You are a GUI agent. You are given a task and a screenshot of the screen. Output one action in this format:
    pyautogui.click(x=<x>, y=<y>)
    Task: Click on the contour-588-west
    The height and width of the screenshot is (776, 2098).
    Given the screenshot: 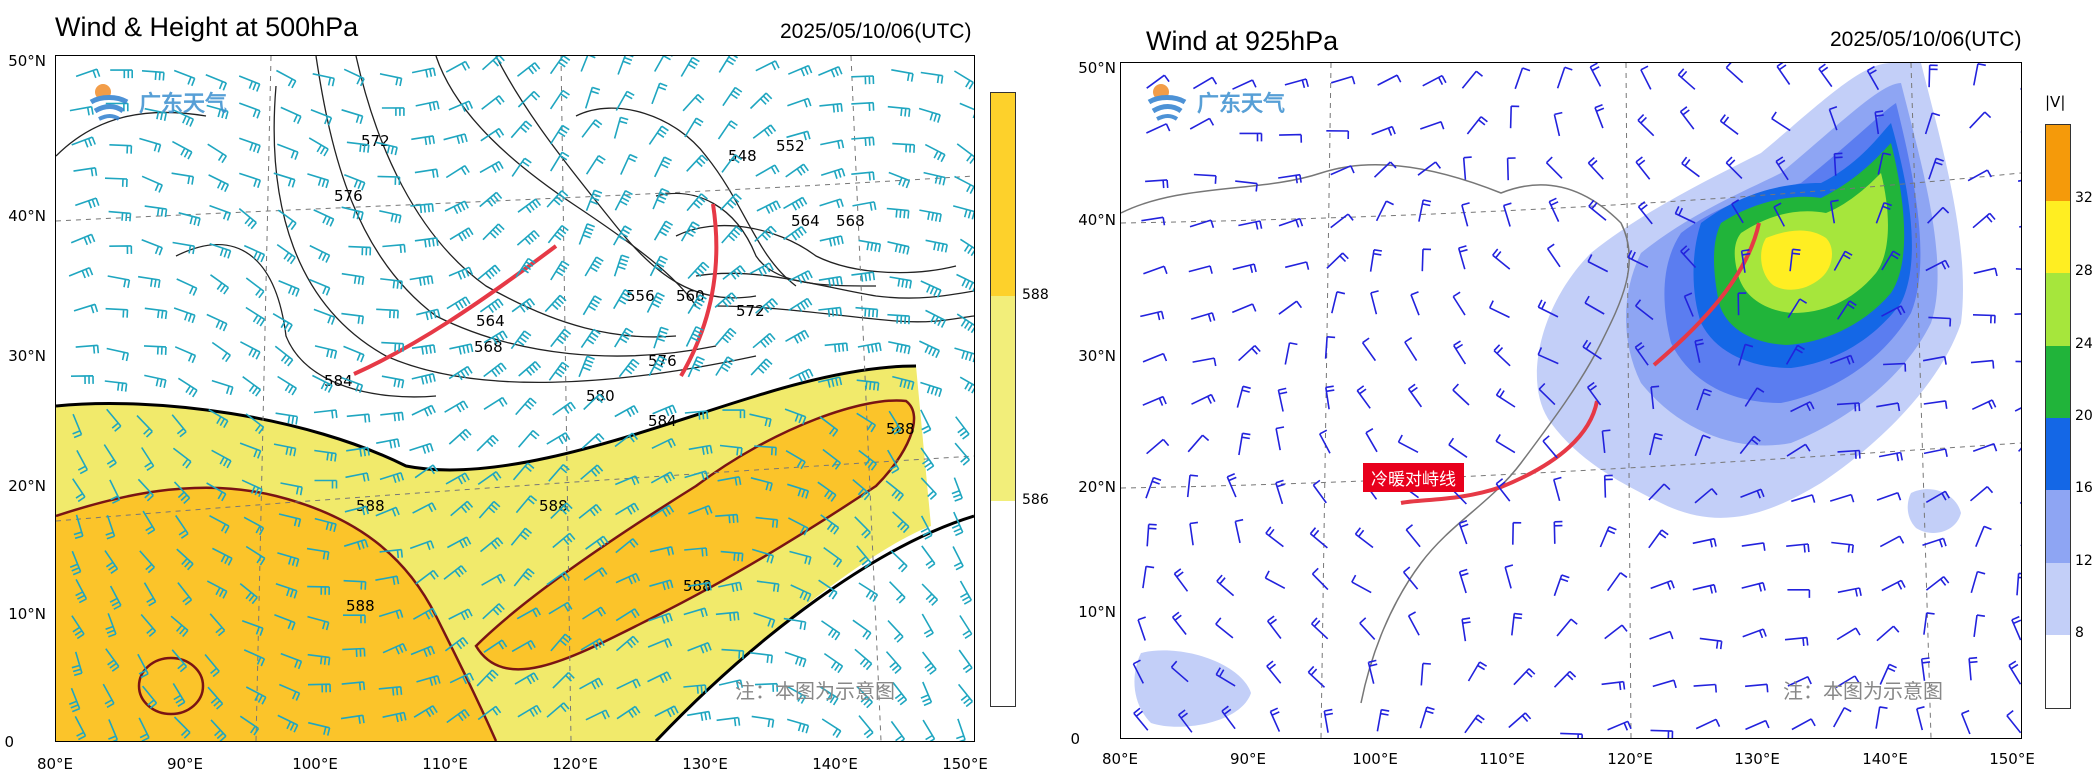 What is the action you would take?
    pyautogui.click(x=277, y=613)
    